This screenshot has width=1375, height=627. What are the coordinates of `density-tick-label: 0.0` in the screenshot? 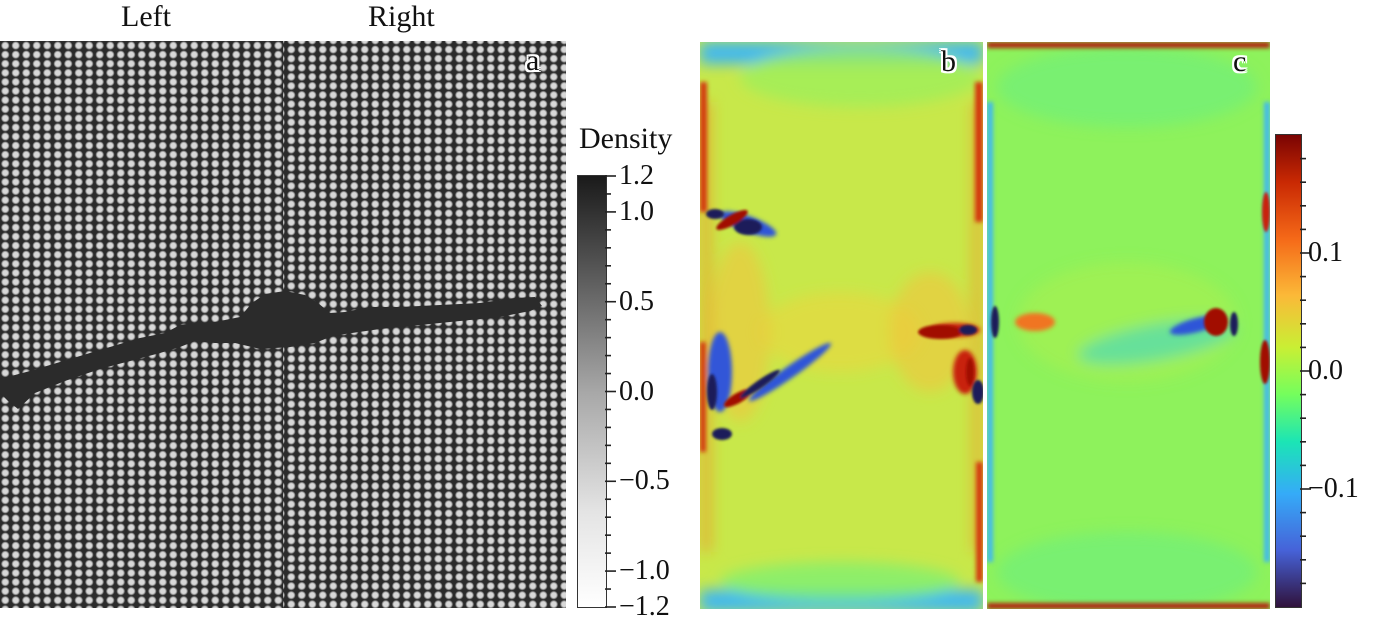 It's located at (636, 391).